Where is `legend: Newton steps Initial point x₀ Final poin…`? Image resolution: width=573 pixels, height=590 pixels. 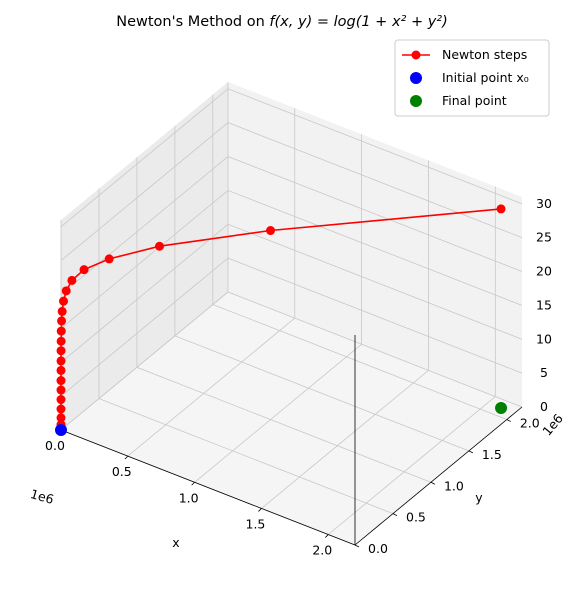 legend: Newton steps Initial point x₀ Final poin… is located at coordinates (472, 78).